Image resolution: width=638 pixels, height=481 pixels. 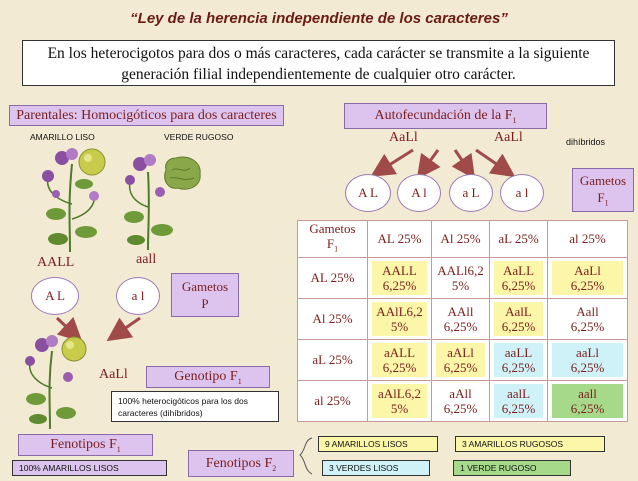 I want to click on verde-rugoso-label: VERDE RUGOSO, so click(x=199, y=137).